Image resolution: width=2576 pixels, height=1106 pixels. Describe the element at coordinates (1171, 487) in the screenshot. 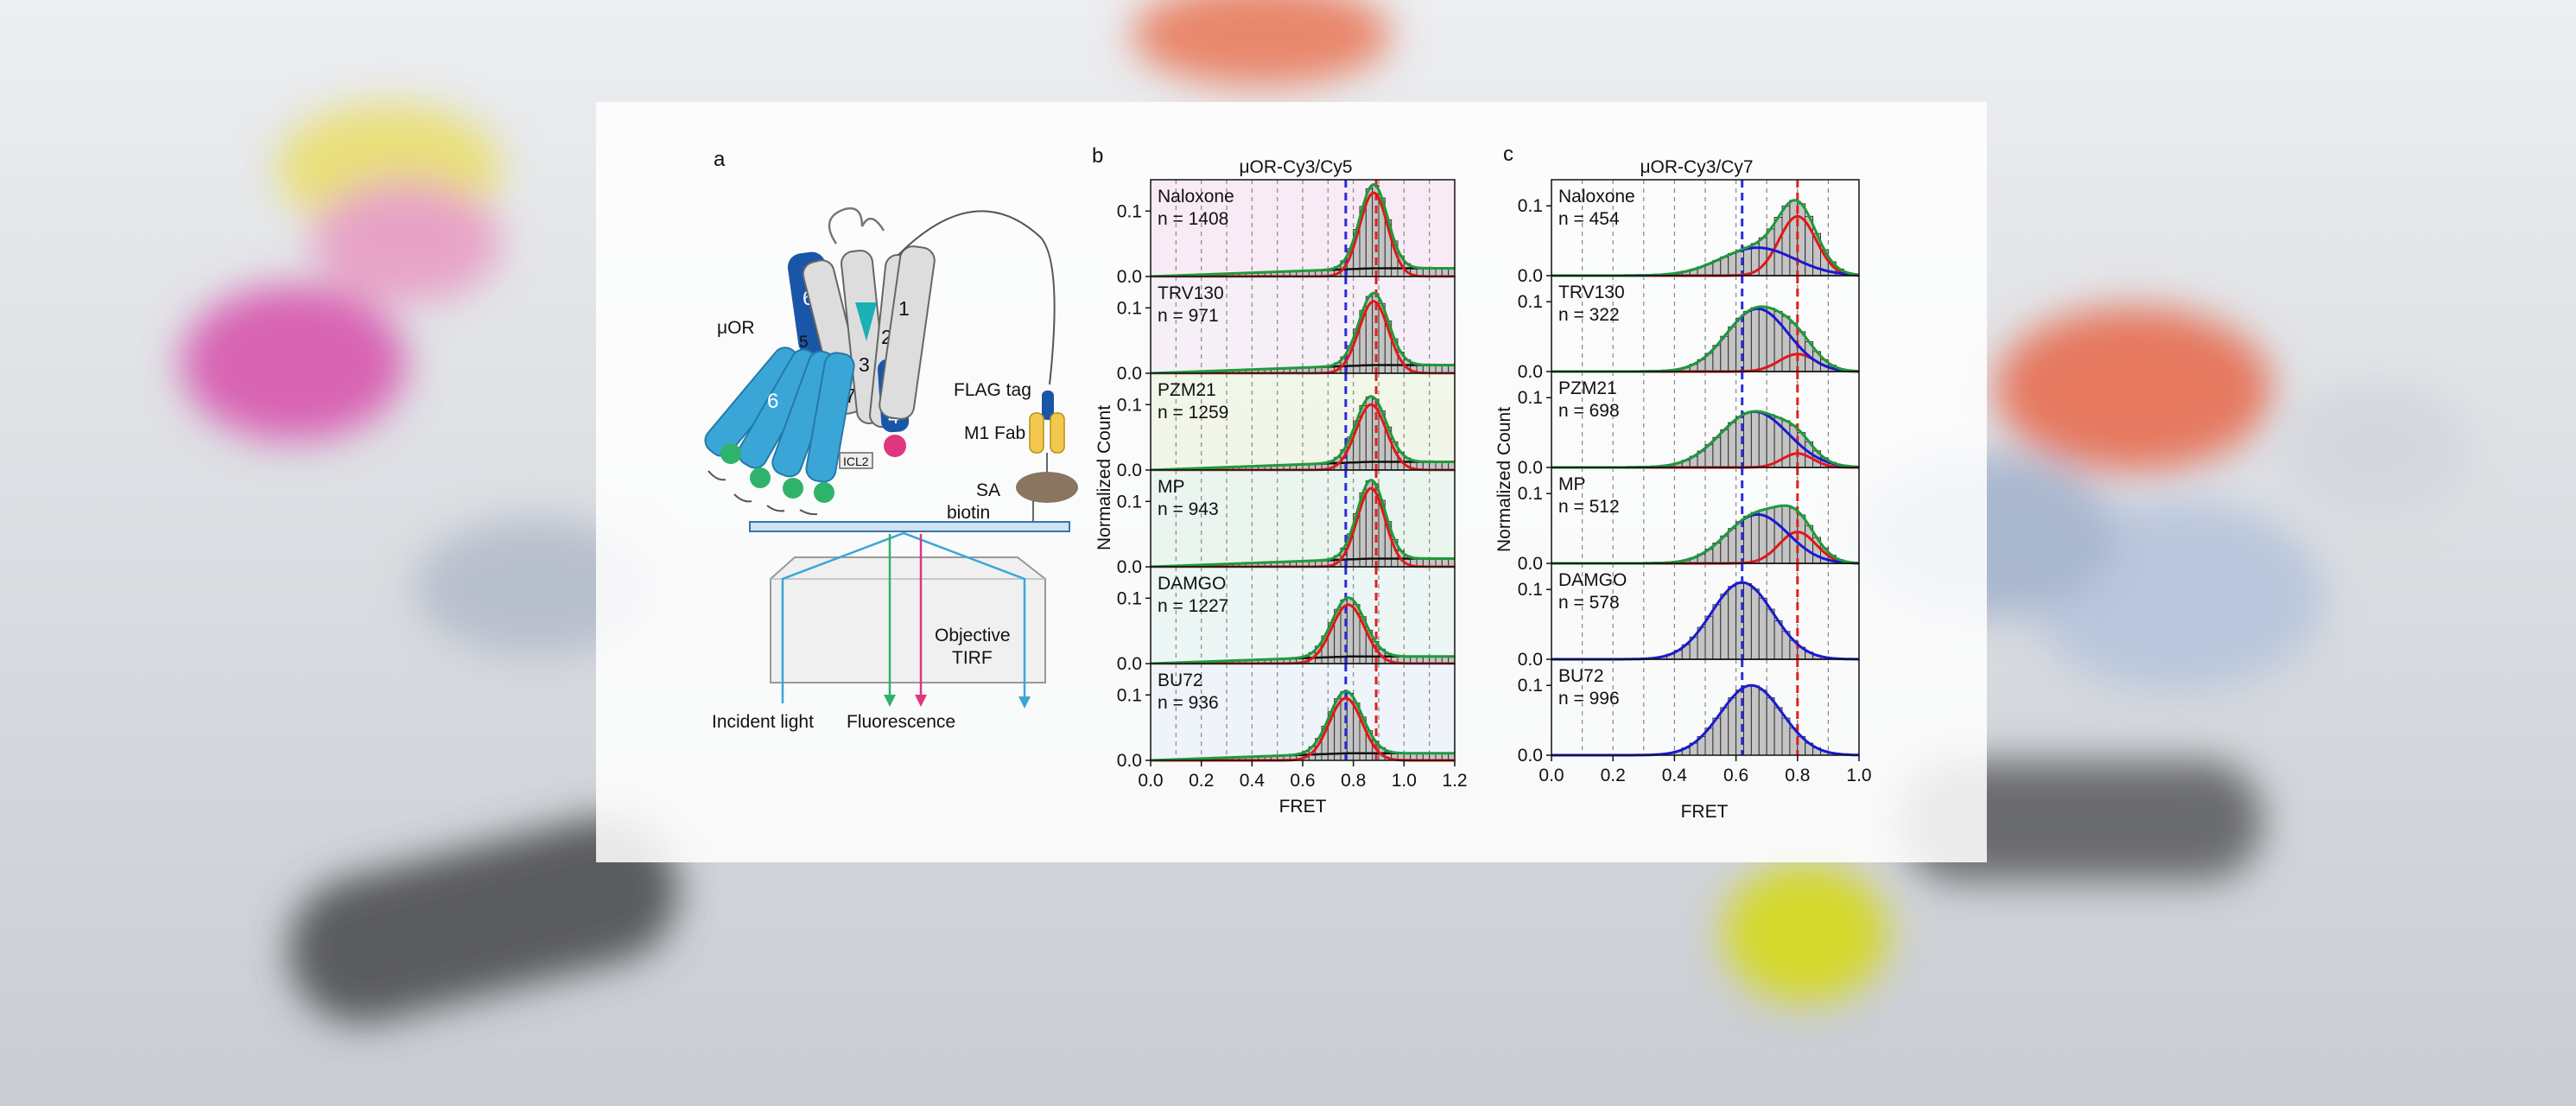

I see `row-condition-label: MP` at that location.